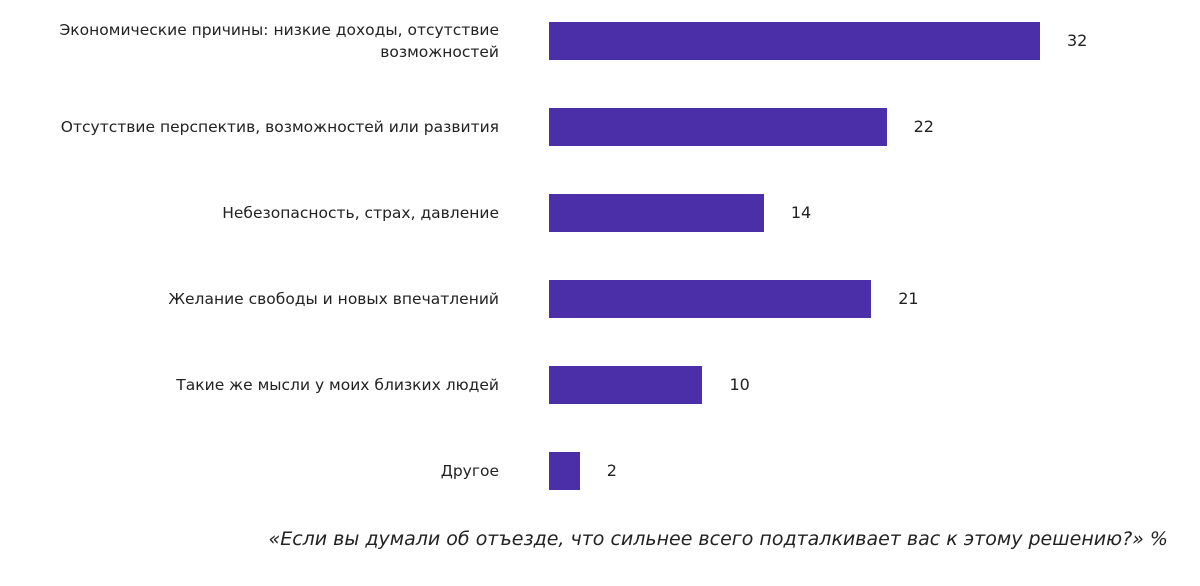  Describe the element at coordinates (923, 126) in the screenshot. I see `data-label: 22` at that location.